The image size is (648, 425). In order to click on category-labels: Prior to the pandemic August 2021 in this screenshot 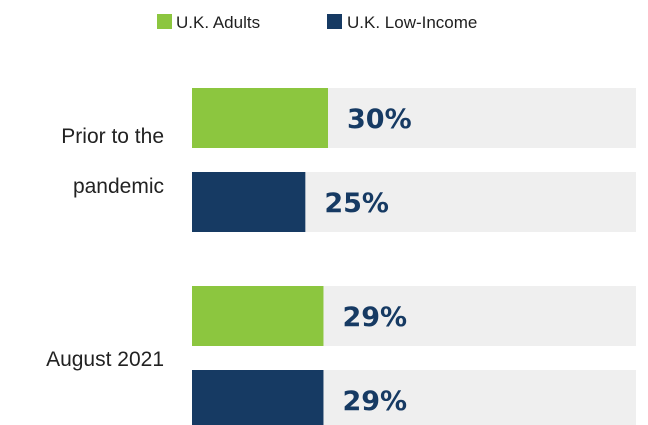, I will do `click(105, 248)`.